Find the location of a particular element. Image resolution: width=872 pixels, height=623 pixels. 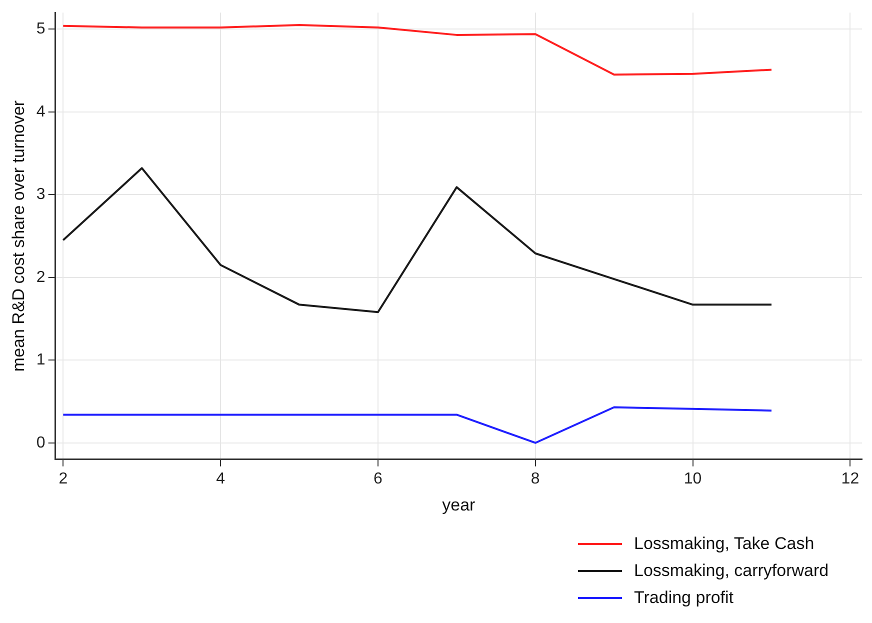

x-tick-label: 12 is located at coordinates (850, 479).